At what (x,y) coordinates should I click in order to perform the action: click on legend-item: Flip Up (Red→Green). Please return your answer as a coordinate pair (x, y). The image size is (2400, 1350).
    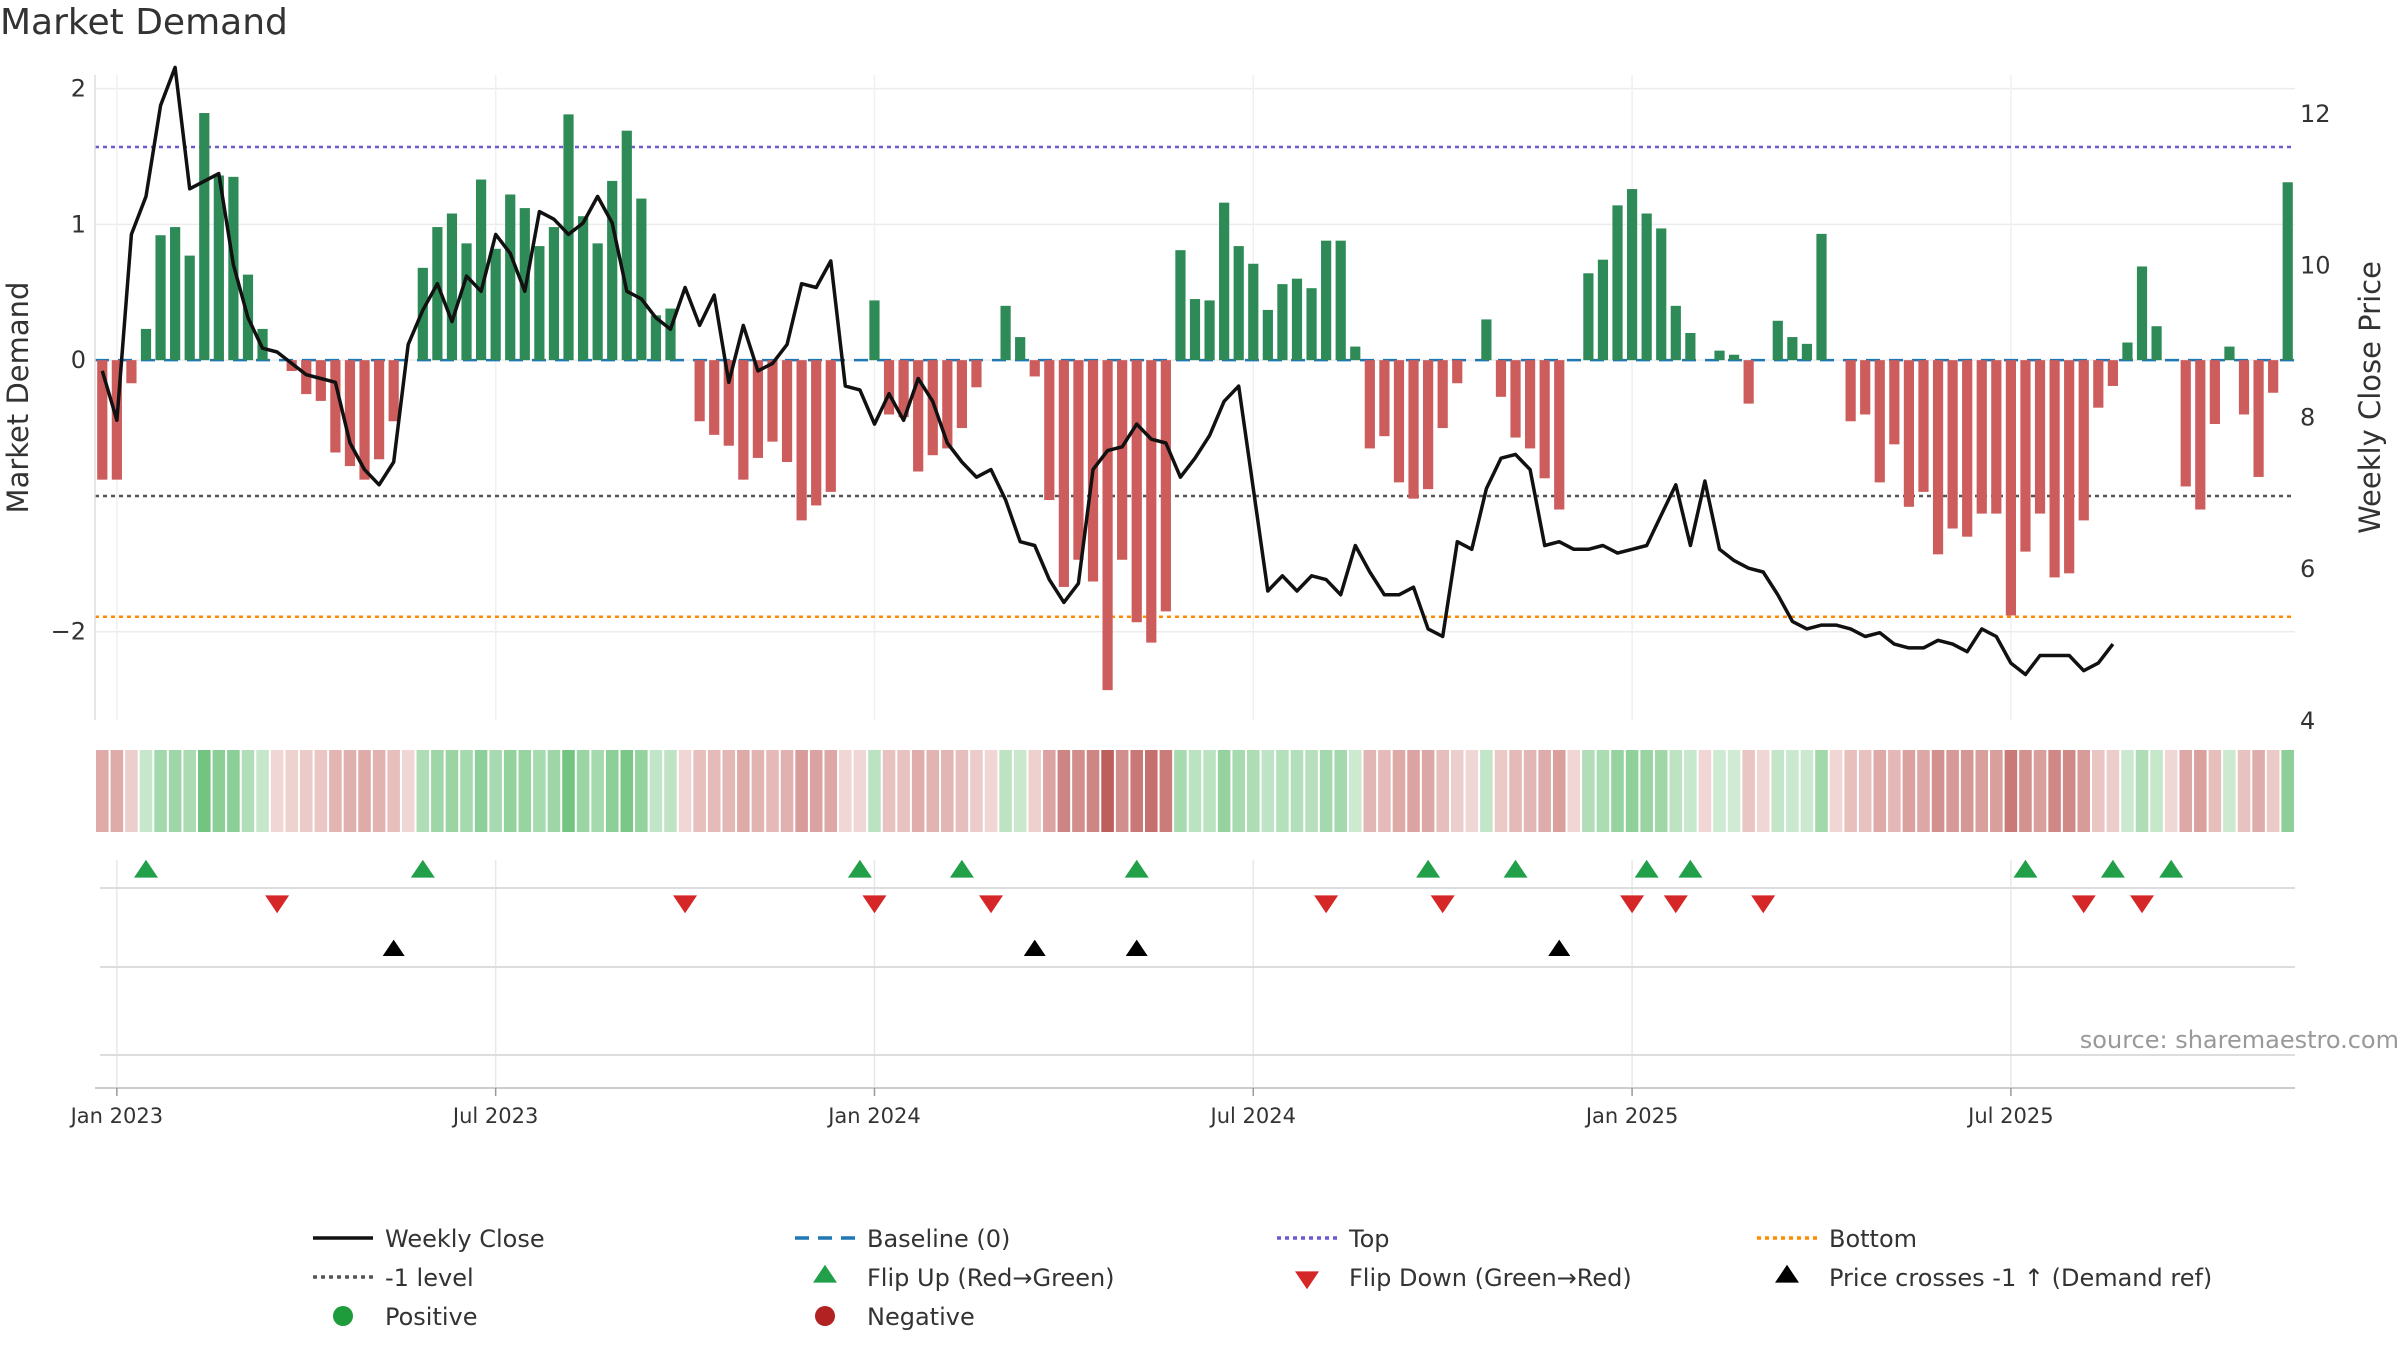
    Looking at the image, I should click on (964, 1278).